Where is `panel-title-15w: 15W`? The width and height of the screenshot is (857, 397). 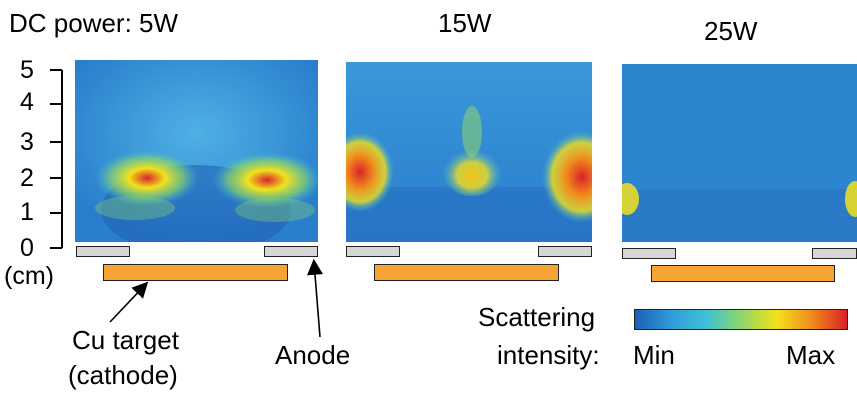 panel-title-15w: 15W is located at coordinates (465, 23).